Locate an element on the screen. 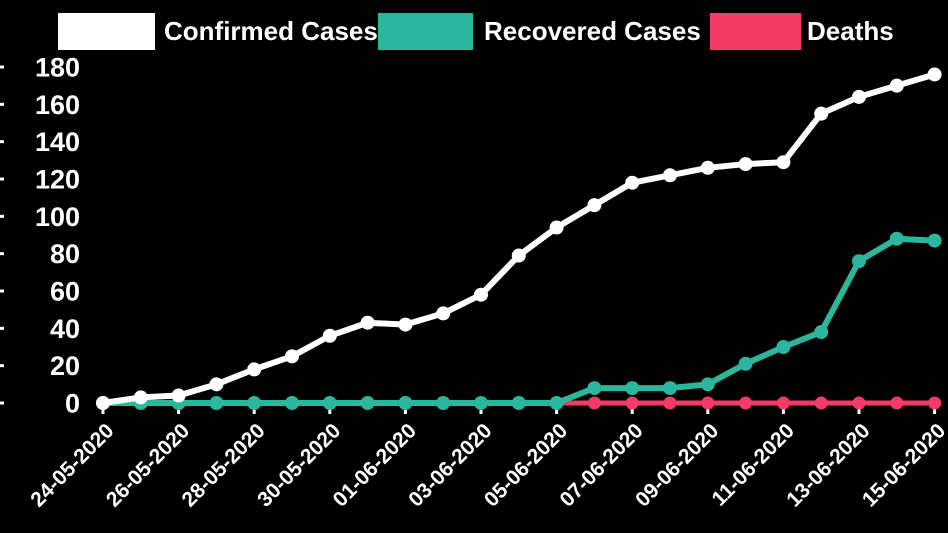  y-tick-label: 140 is located at coordinates (57, 142).